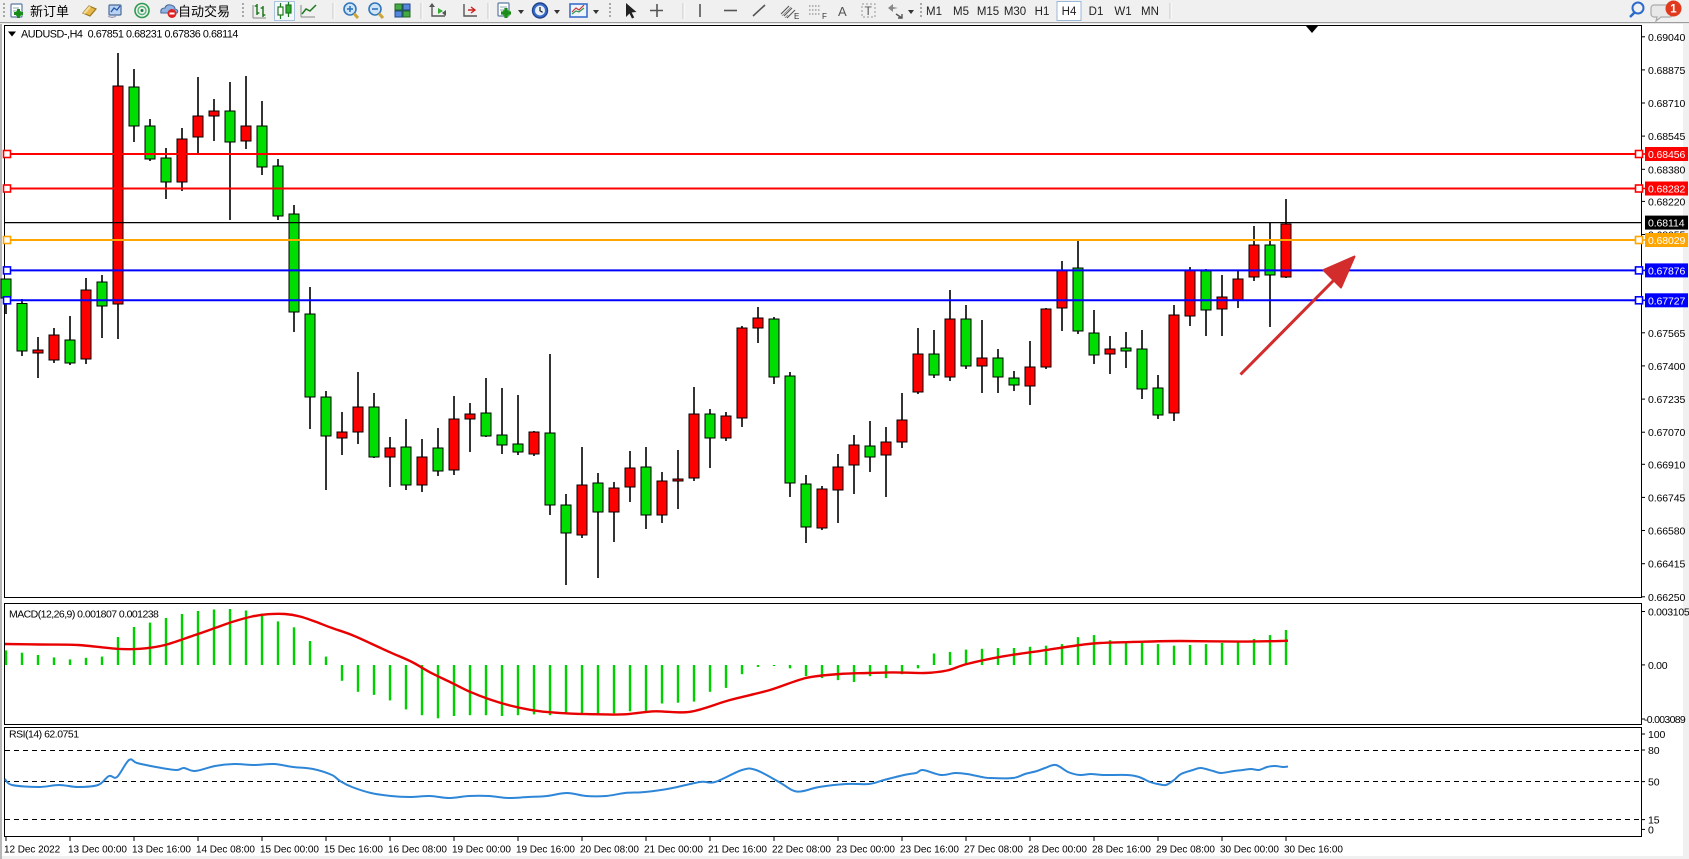 The height and width of the screenshot is (859, 1689). What do you see at coordinates (824, 16) in the screenshot?
I see `svg-text: F` at bounding box center [824, 16].